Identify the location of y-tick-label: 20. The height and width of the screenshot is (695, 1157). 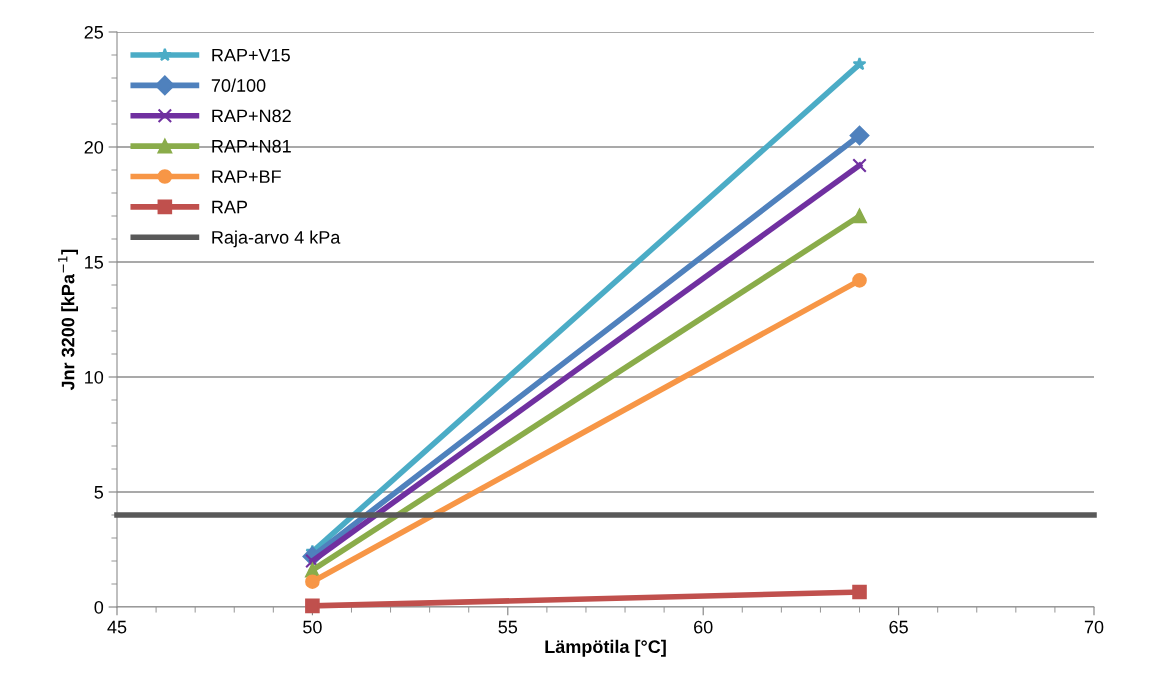
(94, 147).